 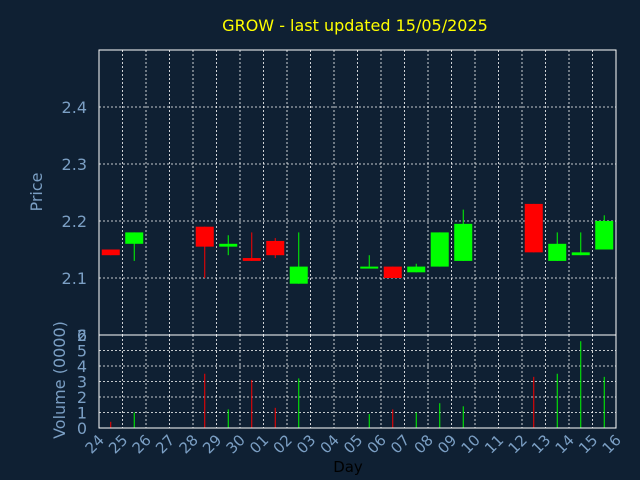 What do you see at coordinates (142, 444) in the screenshot?
I see `x-tick-label: 26` at bounding box center [142, 444].